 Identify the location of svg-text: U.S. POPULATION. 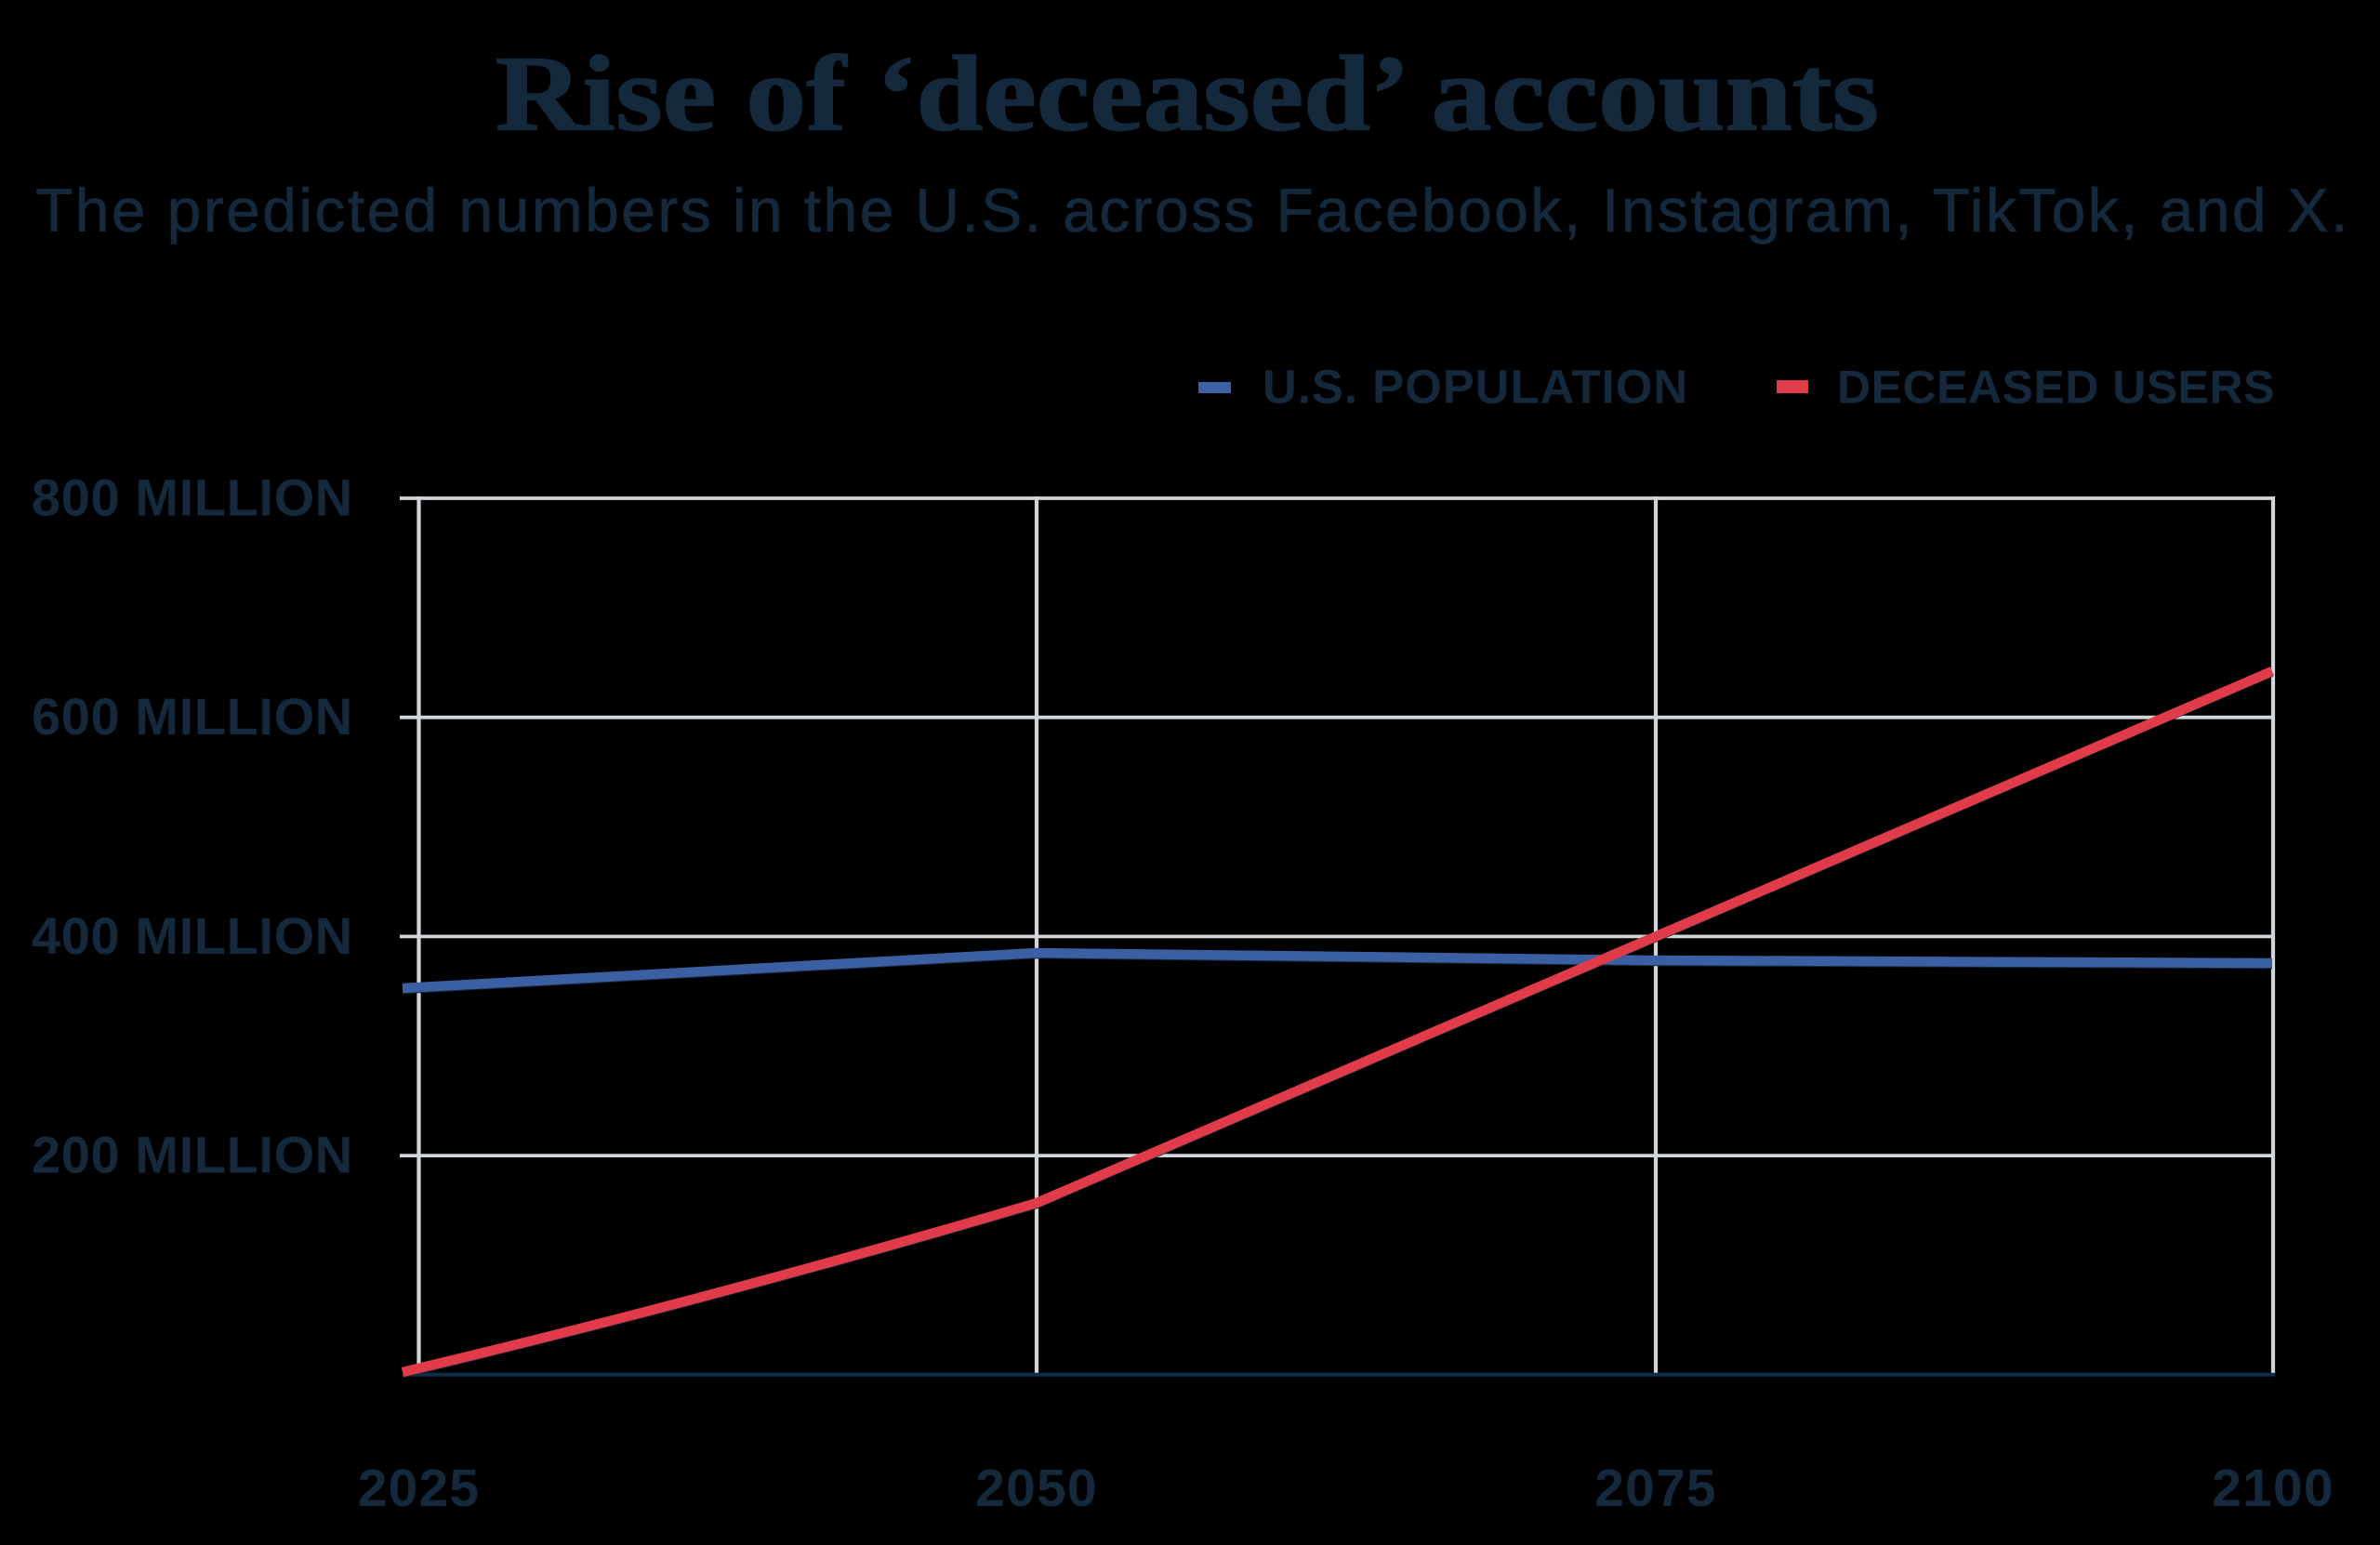
(1475, 388).